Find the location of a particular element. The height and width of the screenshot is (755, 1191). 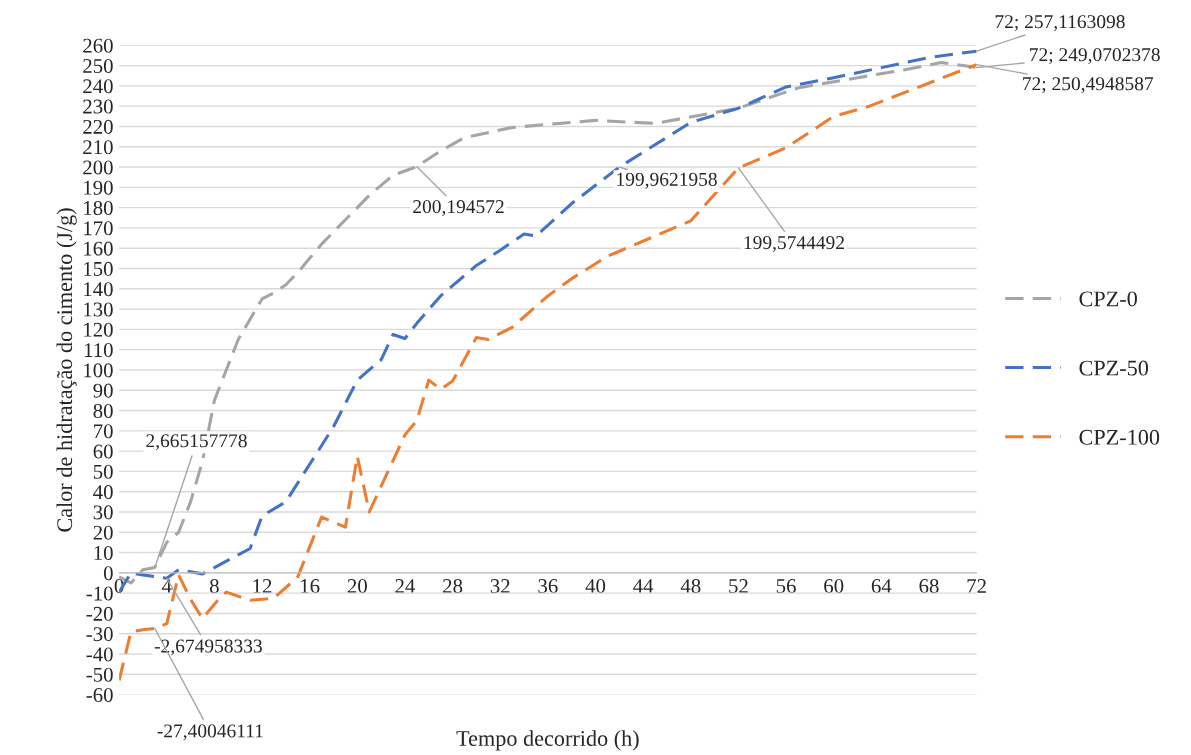

y-tick-label: 60 is located at coordinates (103, 451).